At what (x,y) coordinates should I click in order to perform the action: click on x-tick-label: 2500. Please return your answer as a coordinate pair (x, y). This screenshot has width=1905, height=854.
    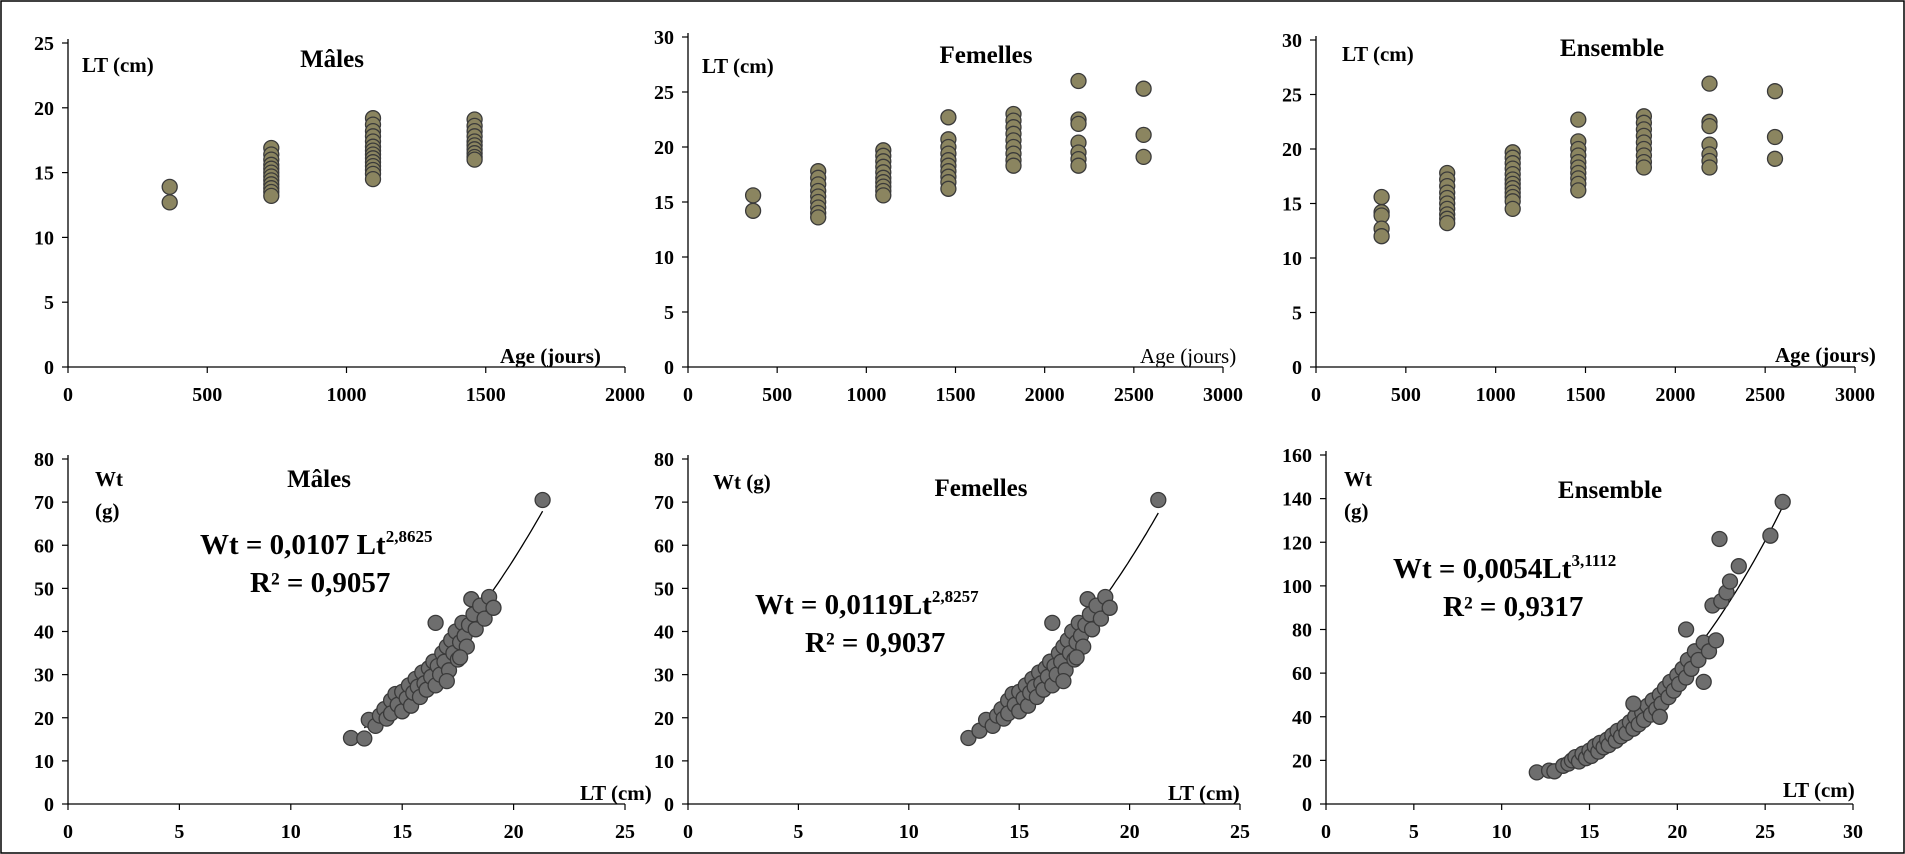
    Looking at the image, I should click on (1765, 395).